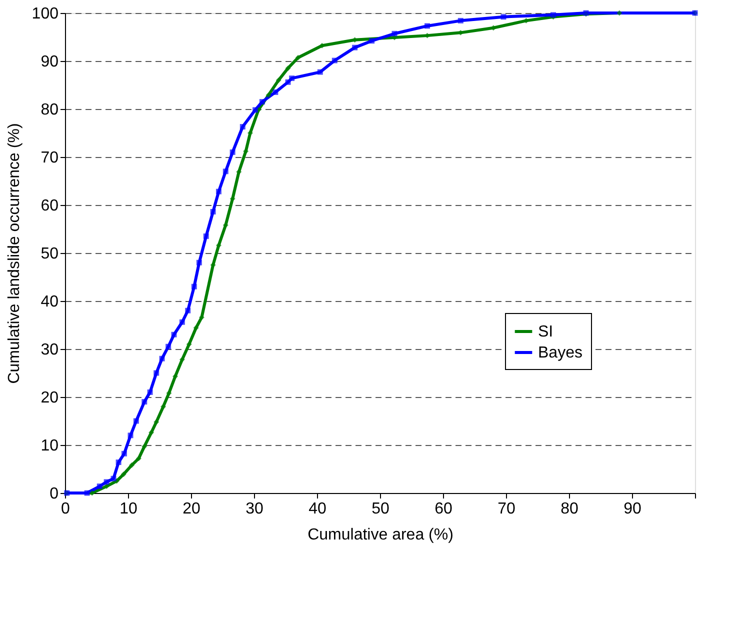  What do you see at coordinates (507, 509) in the screenshot?
I see `x-tick-label: 70` at bounding box center [507, 509].